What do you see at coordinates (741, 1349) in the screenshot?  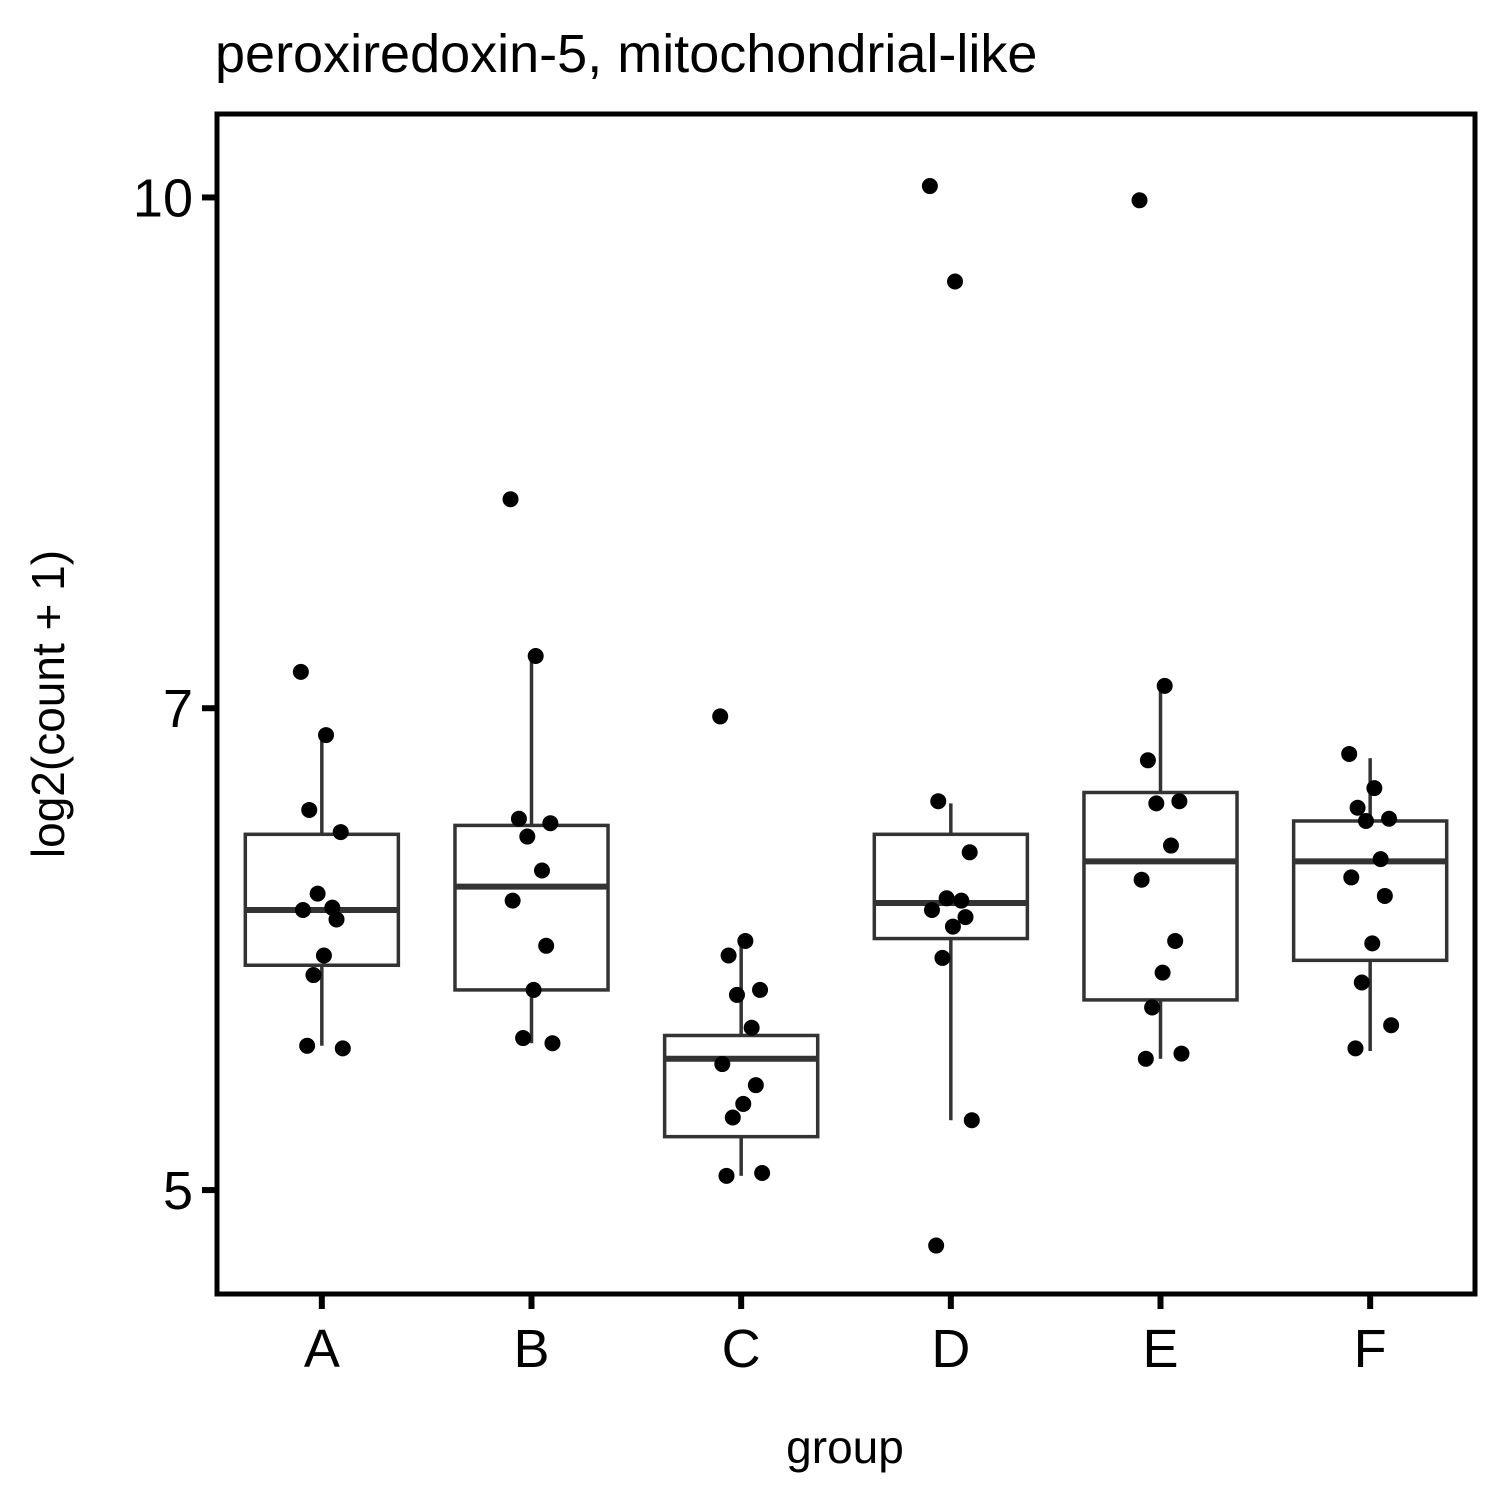 I see `x-tick-label: C` at bounding box center [741, 1349].